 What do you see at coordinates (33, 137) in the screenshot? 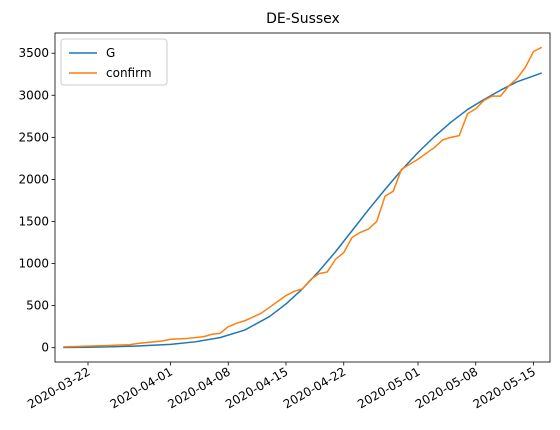
I see `y-tick-label: 2500` at bounding box center [33, 137].